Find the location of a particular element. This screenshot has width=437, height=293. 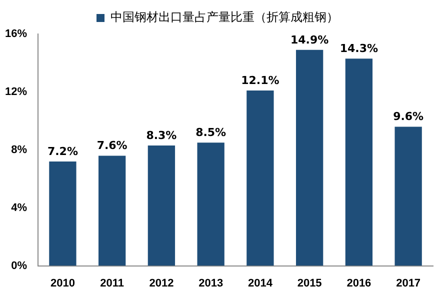

x-tick-label: 2012 is located at coordinates (161, 283).